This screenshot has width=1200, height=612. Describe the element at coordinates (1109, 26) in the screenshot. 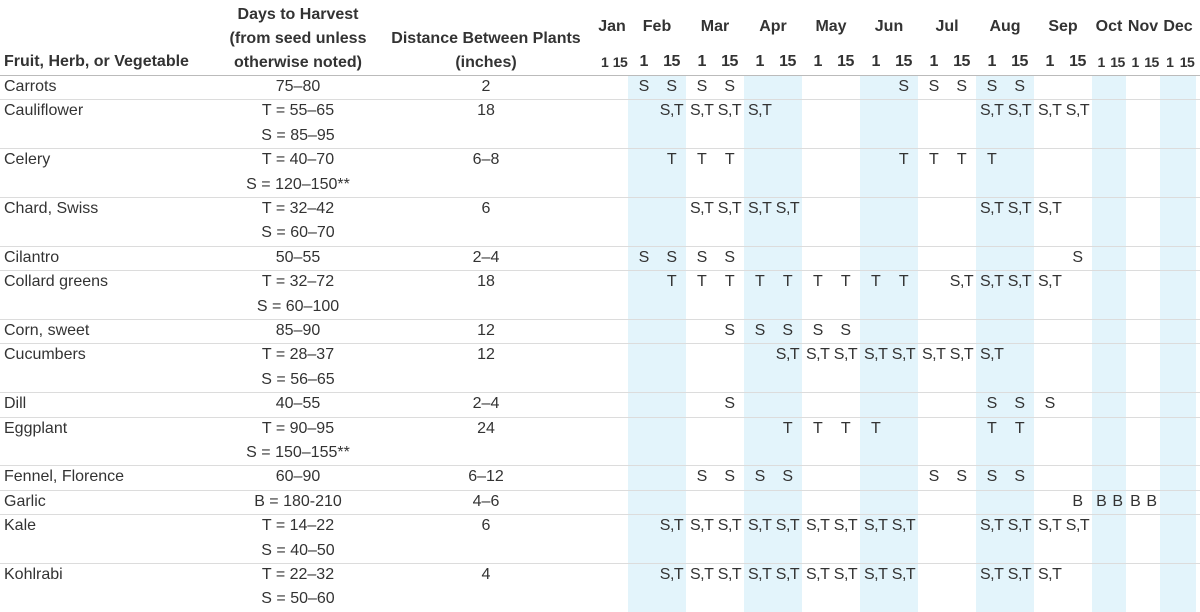

I see `header-month: Oct` at that location.